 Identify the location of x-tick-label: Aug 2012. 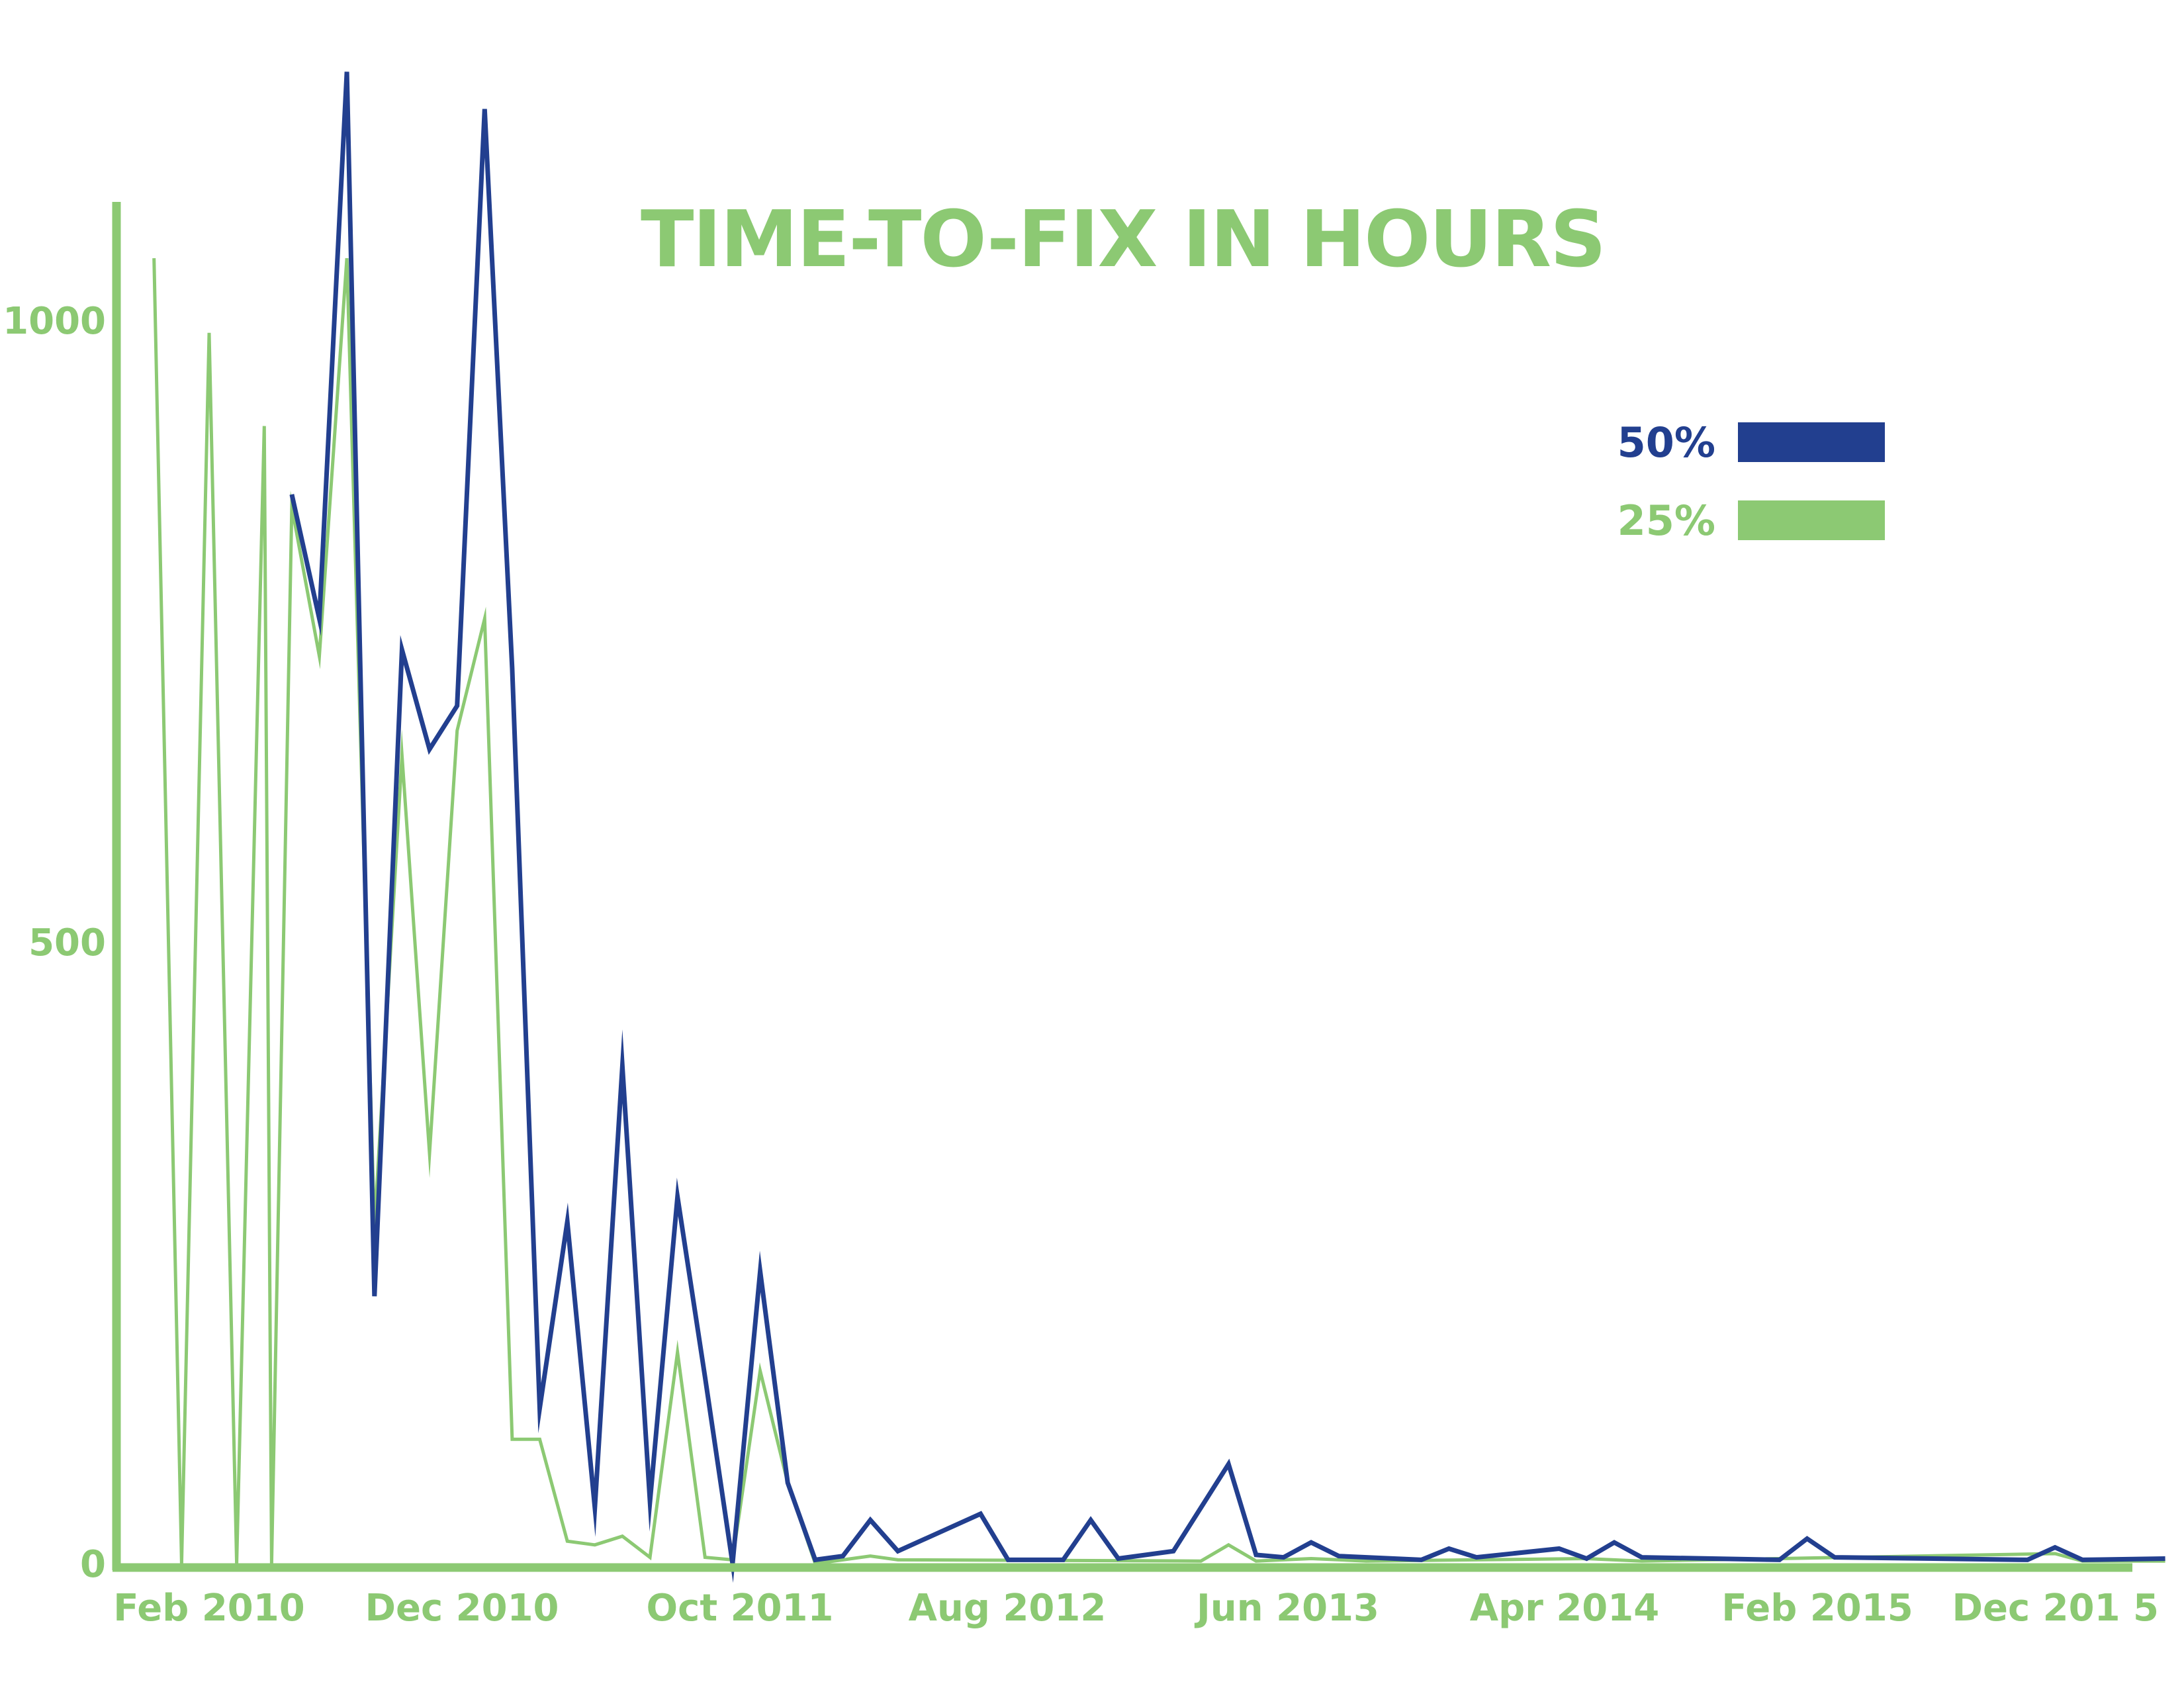
(1008, 1608).